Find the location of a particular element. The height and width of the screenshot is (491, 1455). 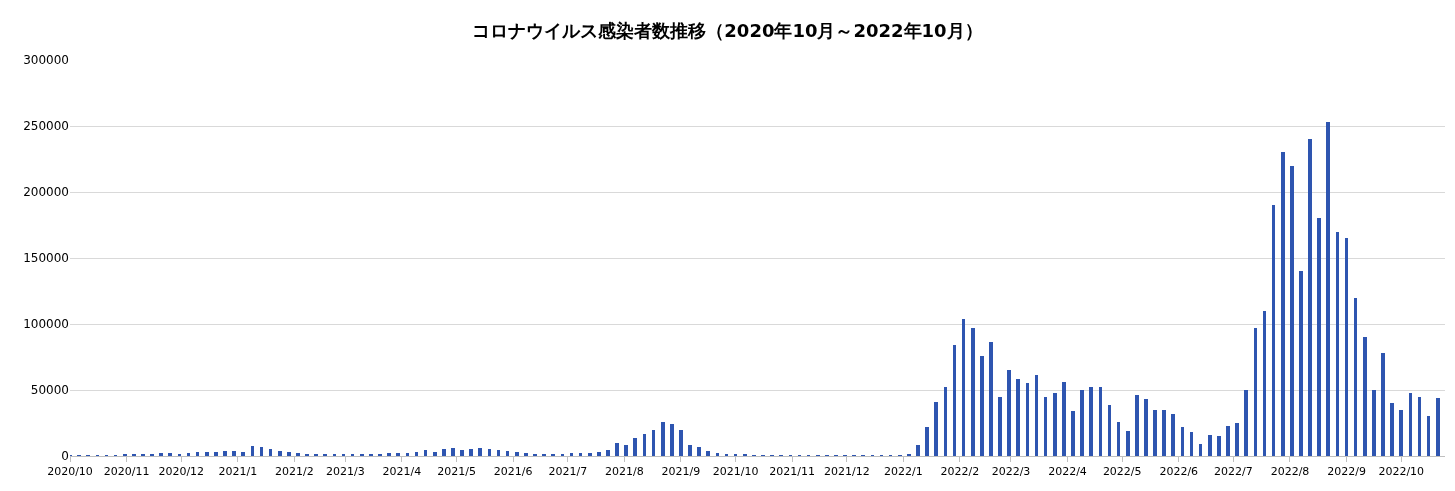

x-tick-label: 2021/5 is located at coordinates (456, 472).